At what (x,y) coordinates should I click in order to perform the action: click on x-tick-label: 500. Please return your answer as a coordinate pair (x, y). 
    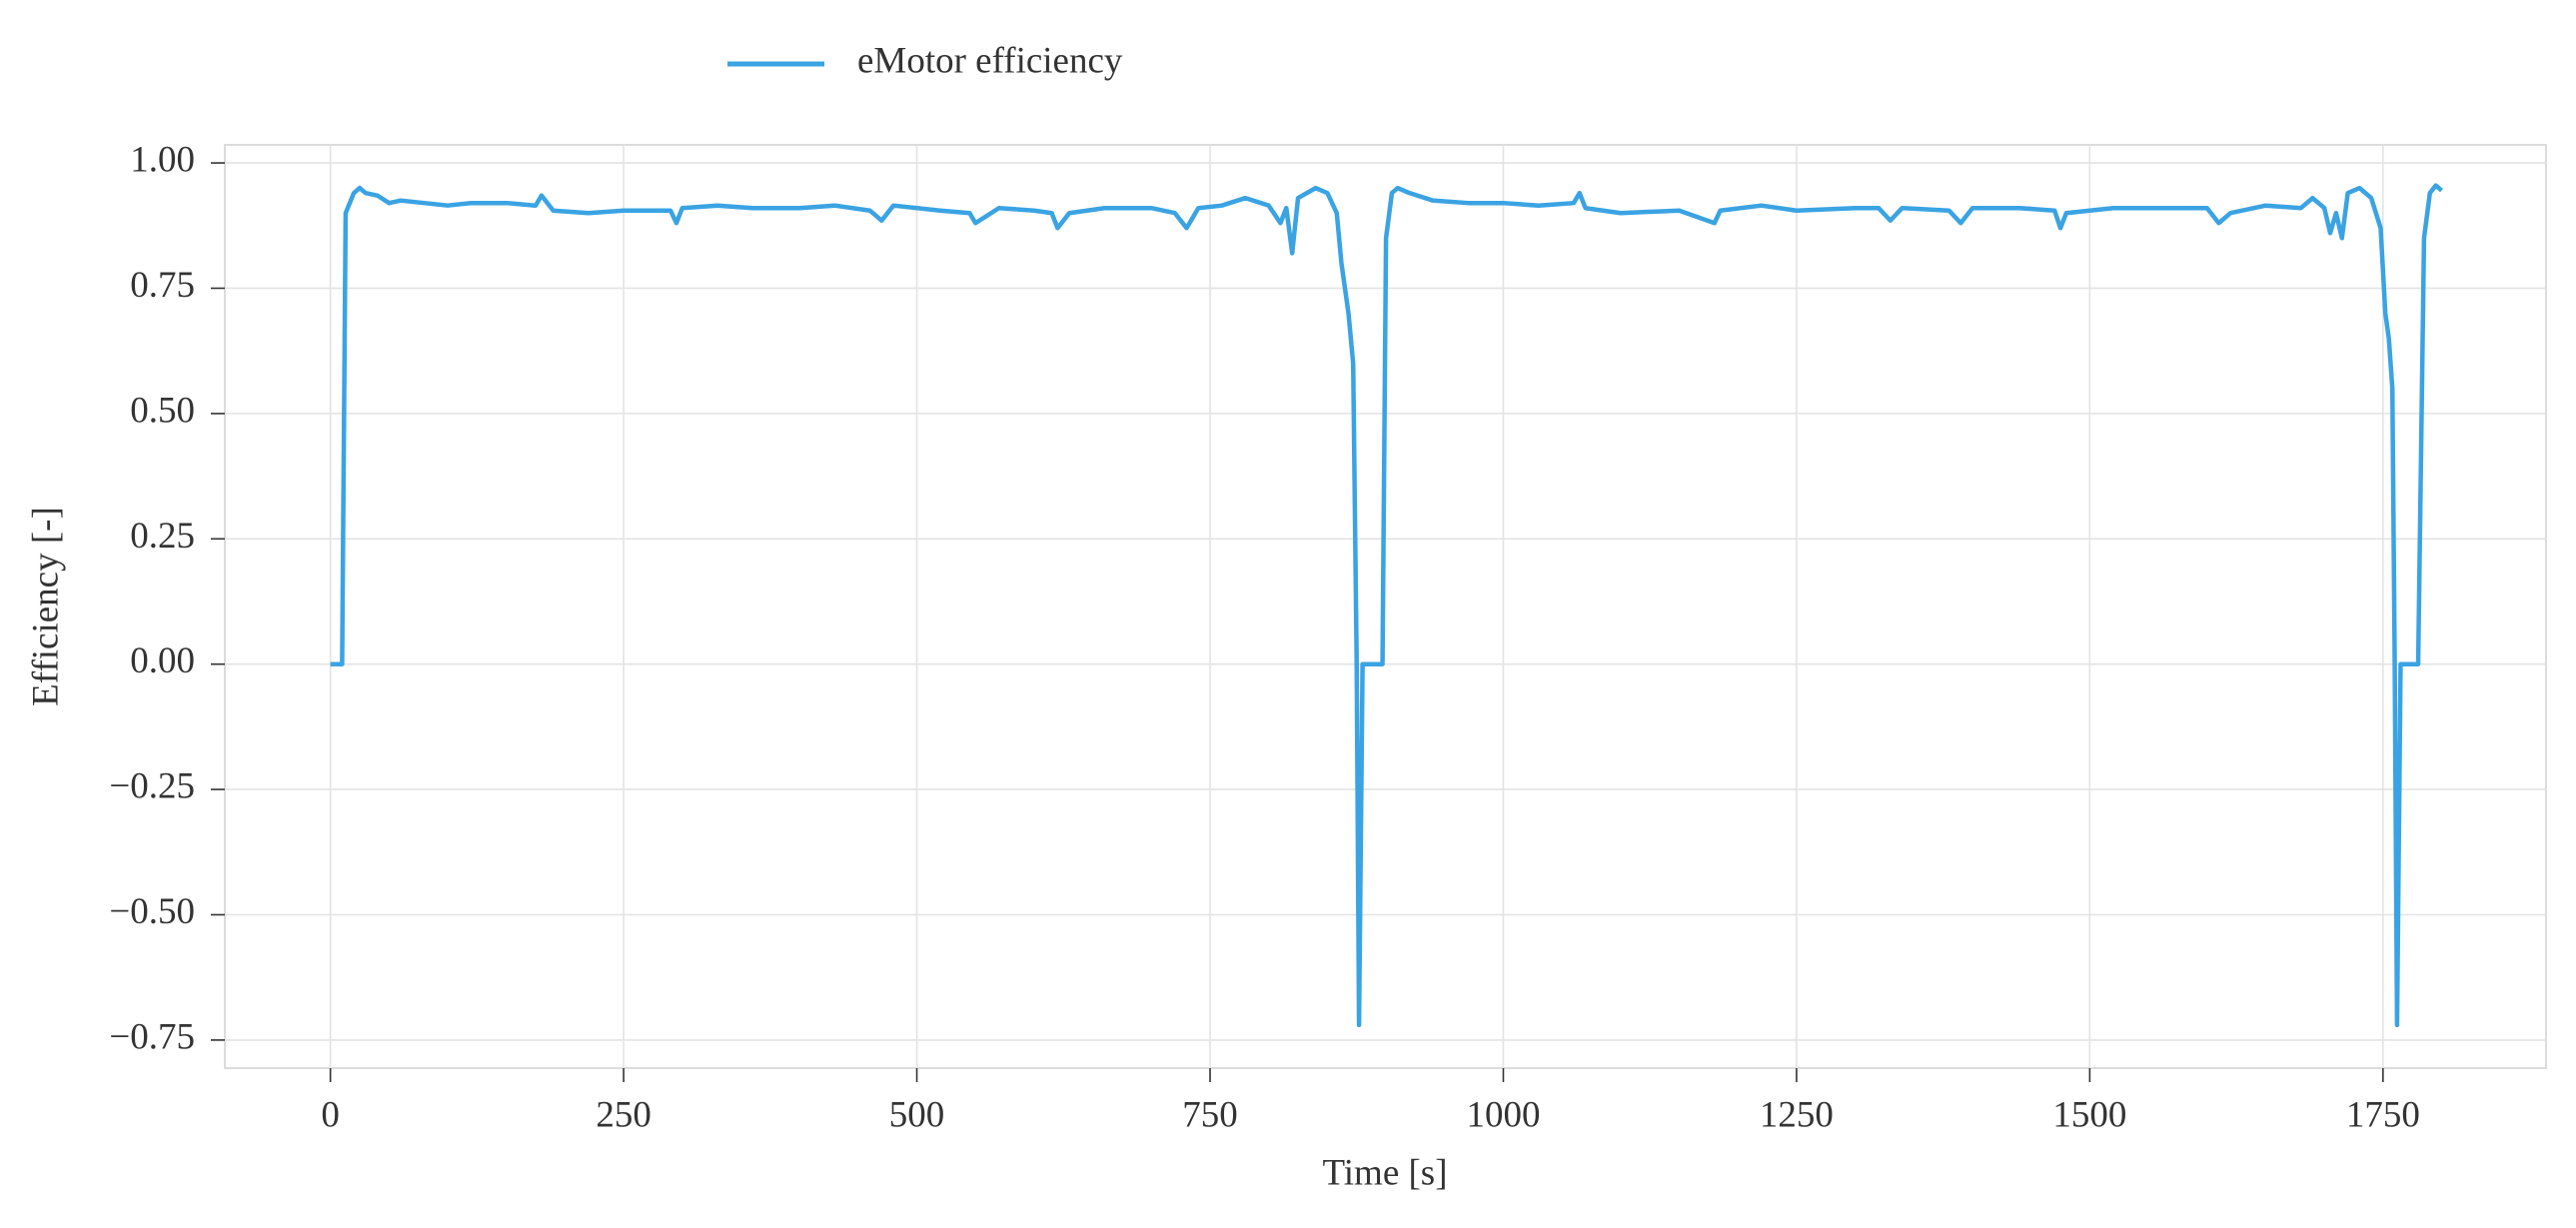
    Looking at the image, I should click on (917, 1114).